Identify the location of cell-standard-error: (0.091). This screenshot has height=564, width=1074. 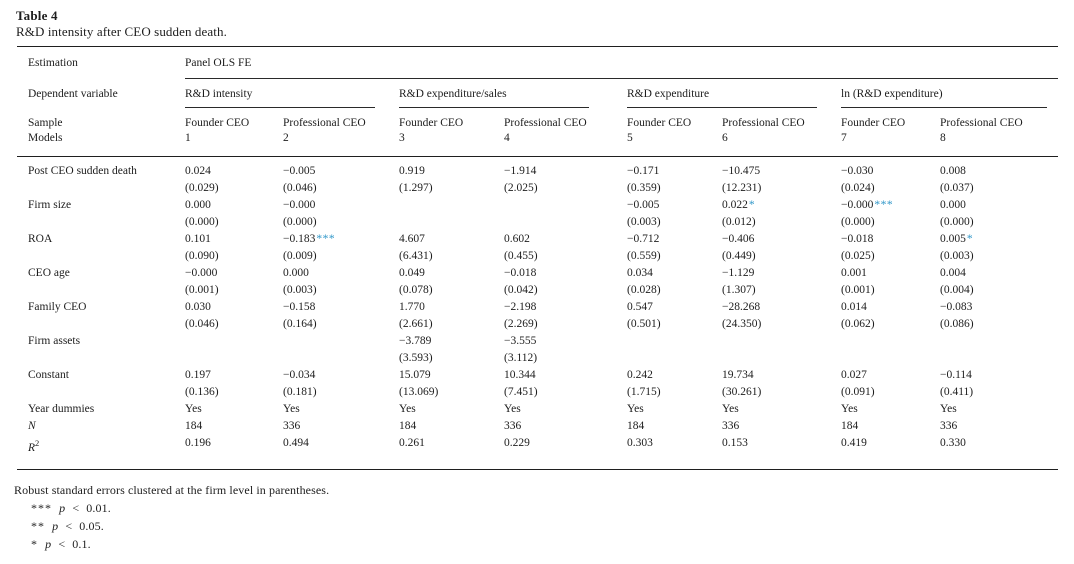
(858, 392).